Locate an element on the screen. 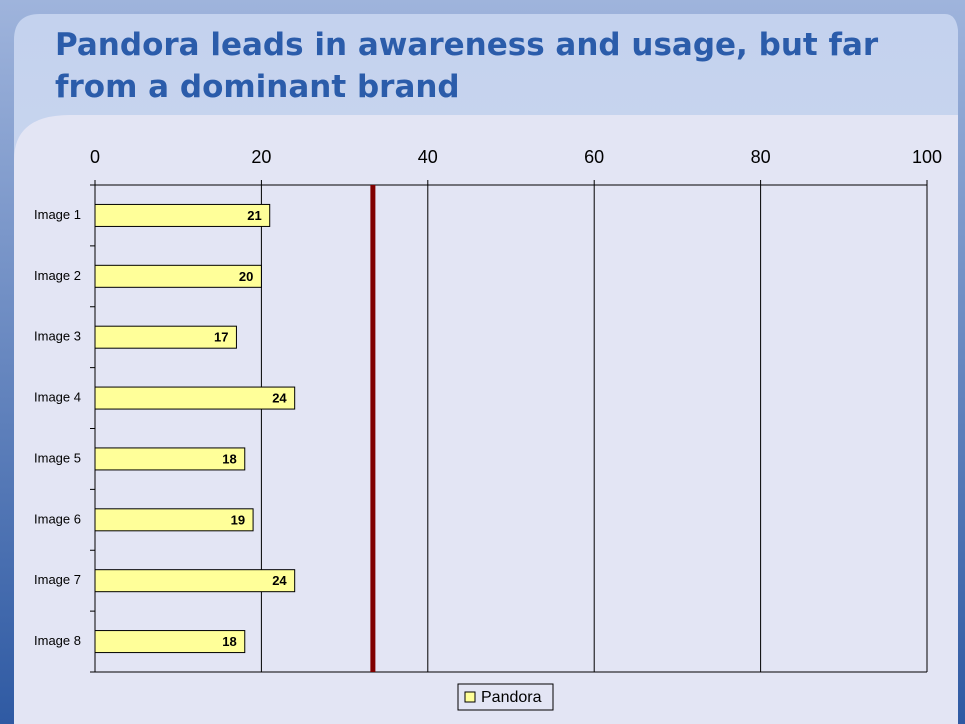 This screenshot has width=965, height=724. legend-swatch is located at coordinates (470, 697).